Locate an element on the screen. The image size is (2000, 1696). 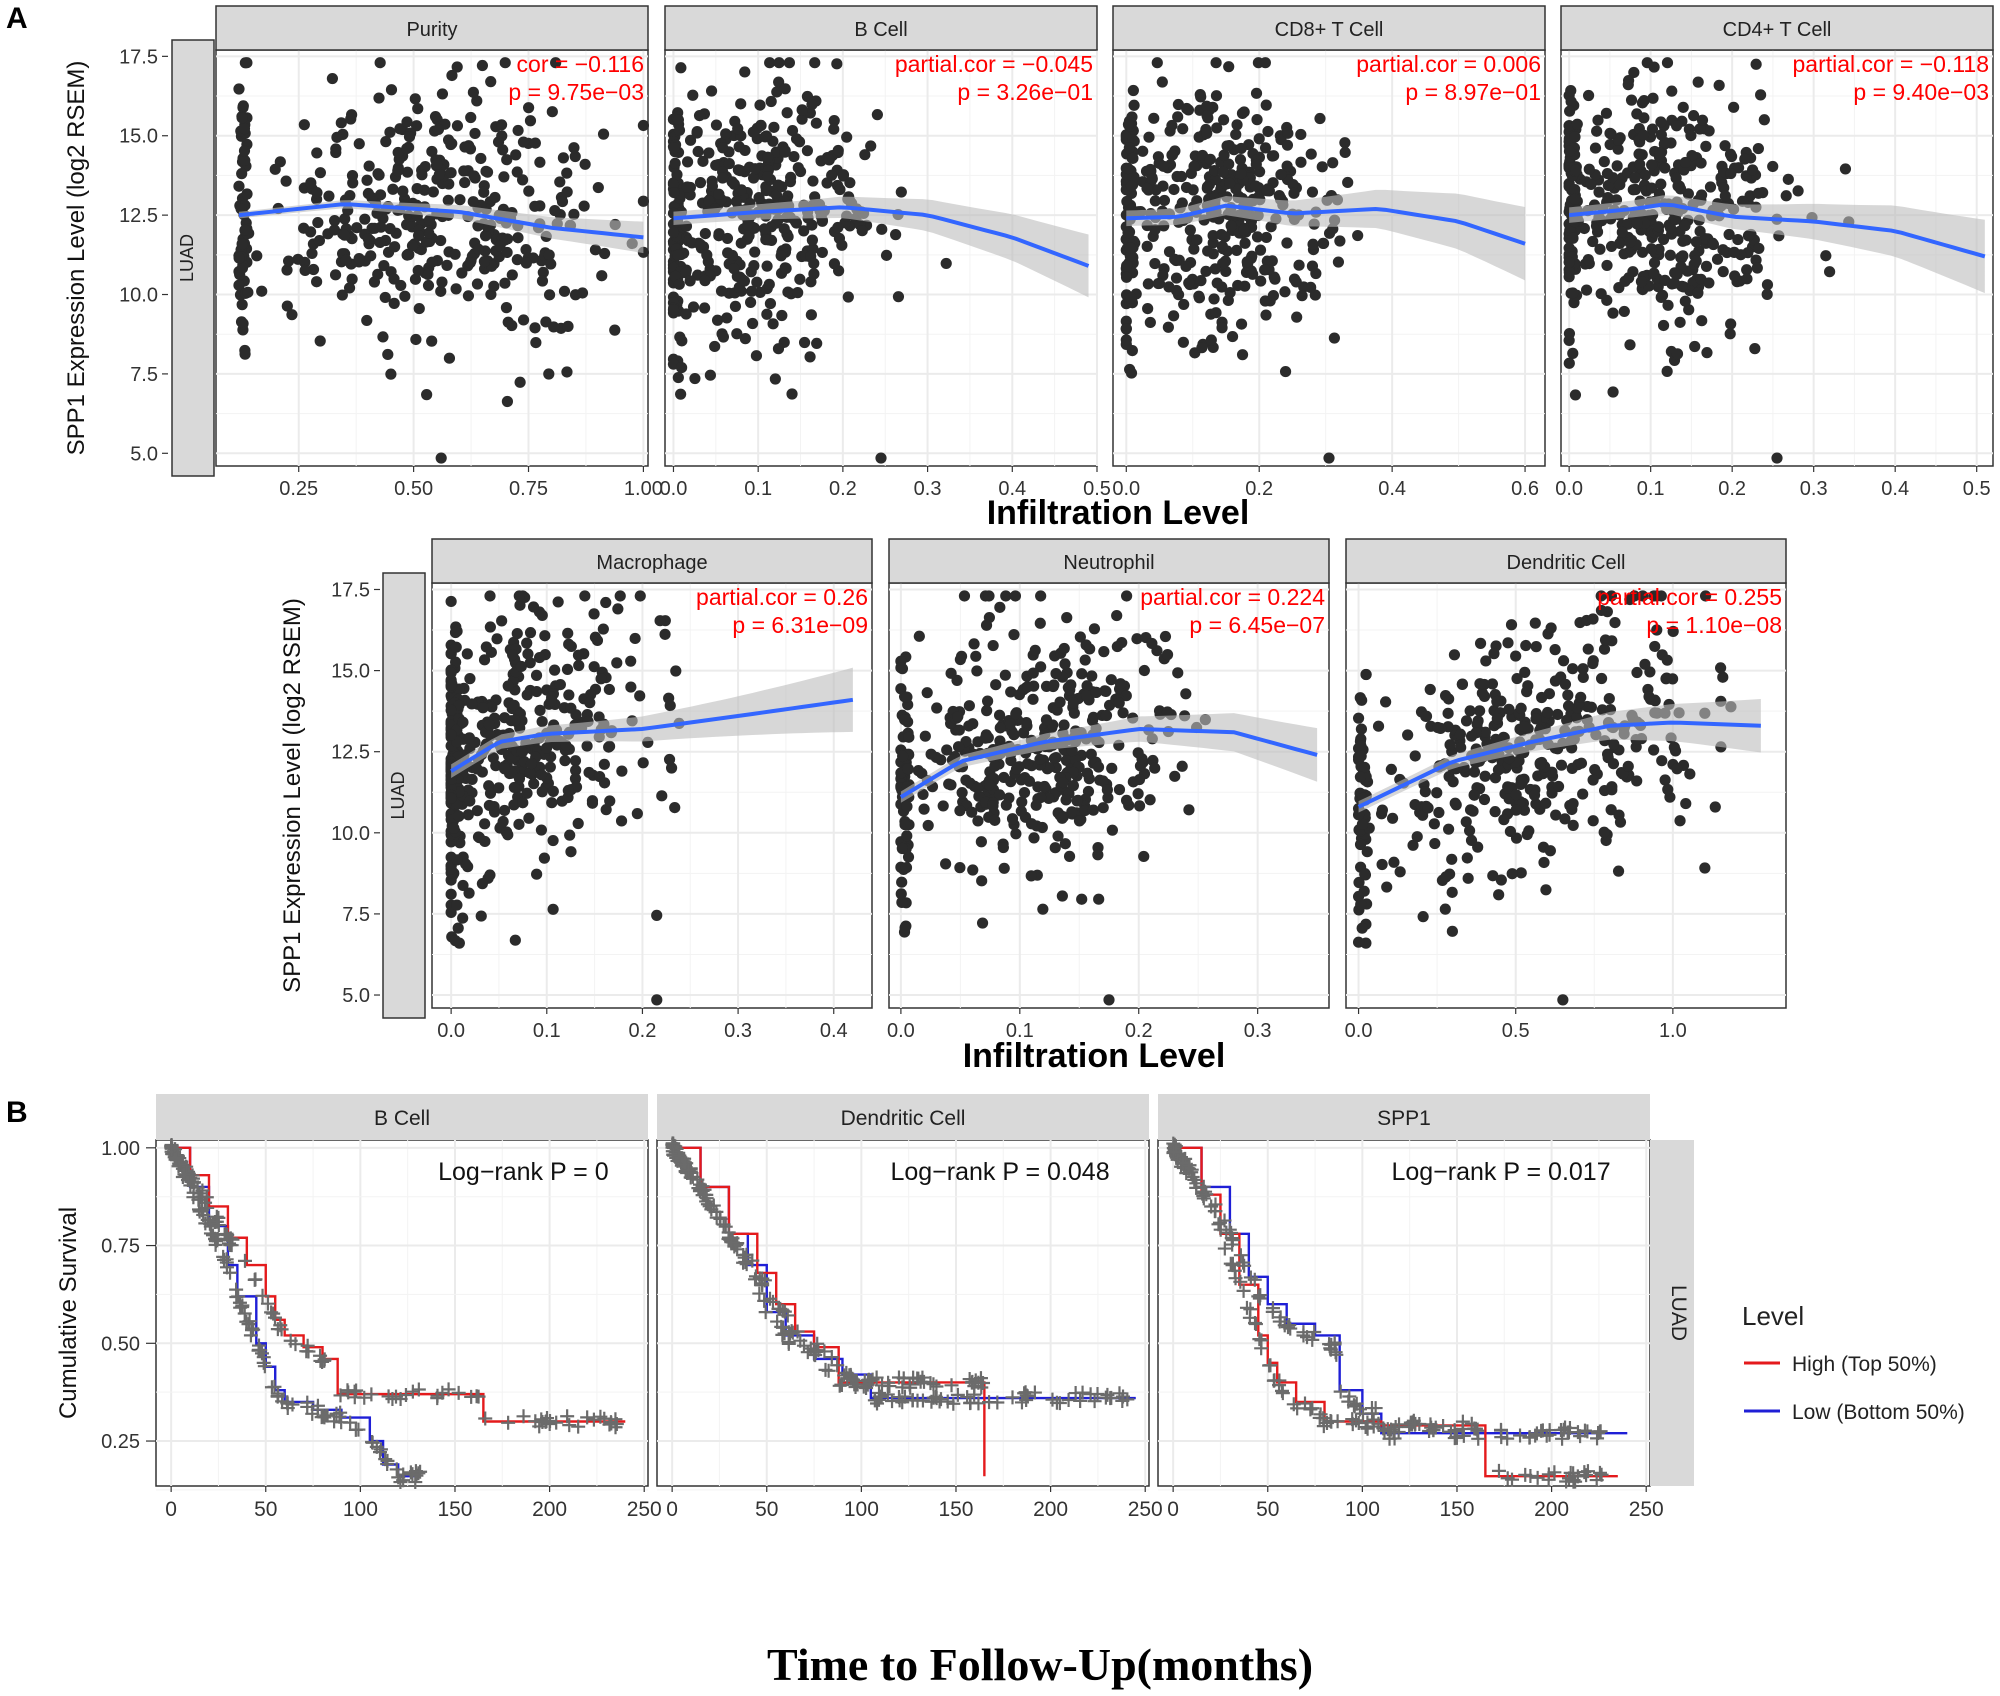
x-tick-label: 200 is located at coordinates (549, 1509).